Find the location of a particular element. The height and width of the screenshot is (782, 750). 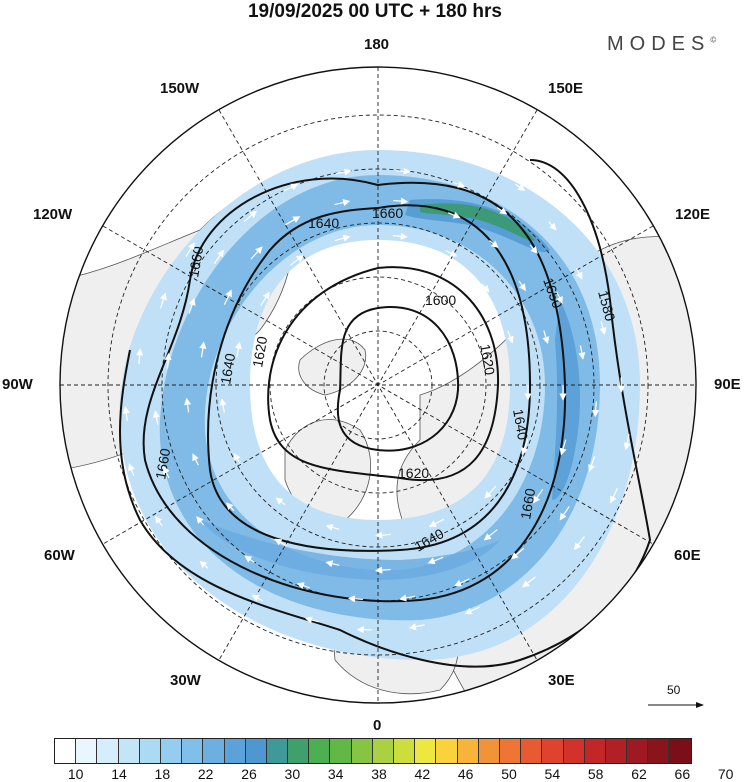

brand-name: MODES is located at coordinates (659, 44).